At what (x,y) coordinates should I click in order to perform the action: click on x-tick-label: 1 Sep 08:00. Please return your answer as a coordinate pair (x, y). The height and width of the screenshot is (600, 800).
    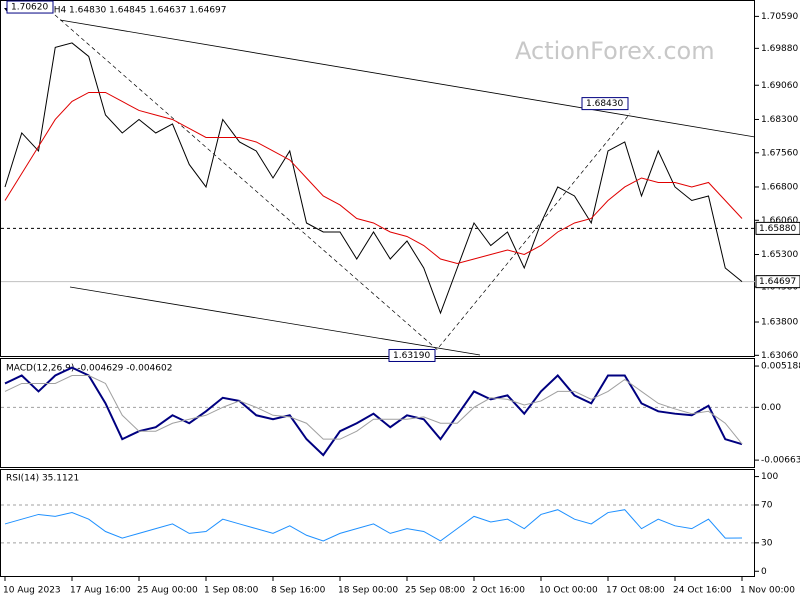
    Looking at the image, I should click on (231, 591).